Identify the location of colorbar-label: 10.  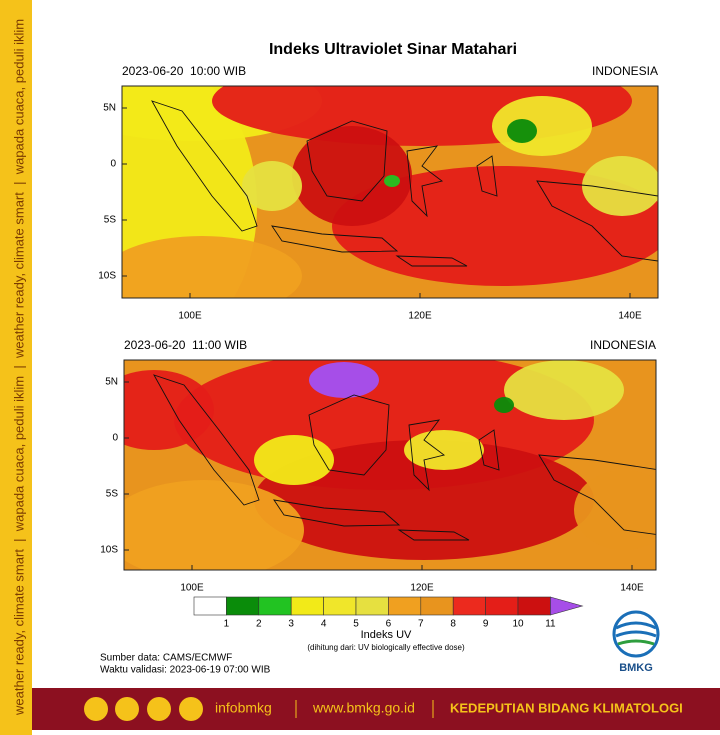
(518, 624).